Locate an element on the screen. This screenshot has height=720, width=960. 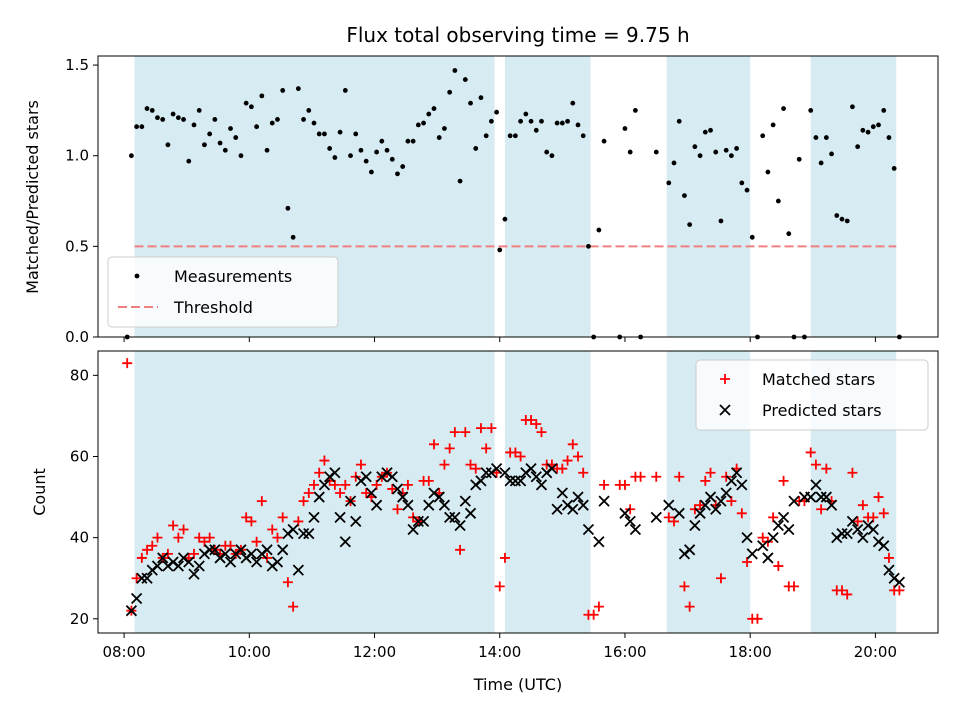
legend-plus-marker is located at coordinates (725, 379).